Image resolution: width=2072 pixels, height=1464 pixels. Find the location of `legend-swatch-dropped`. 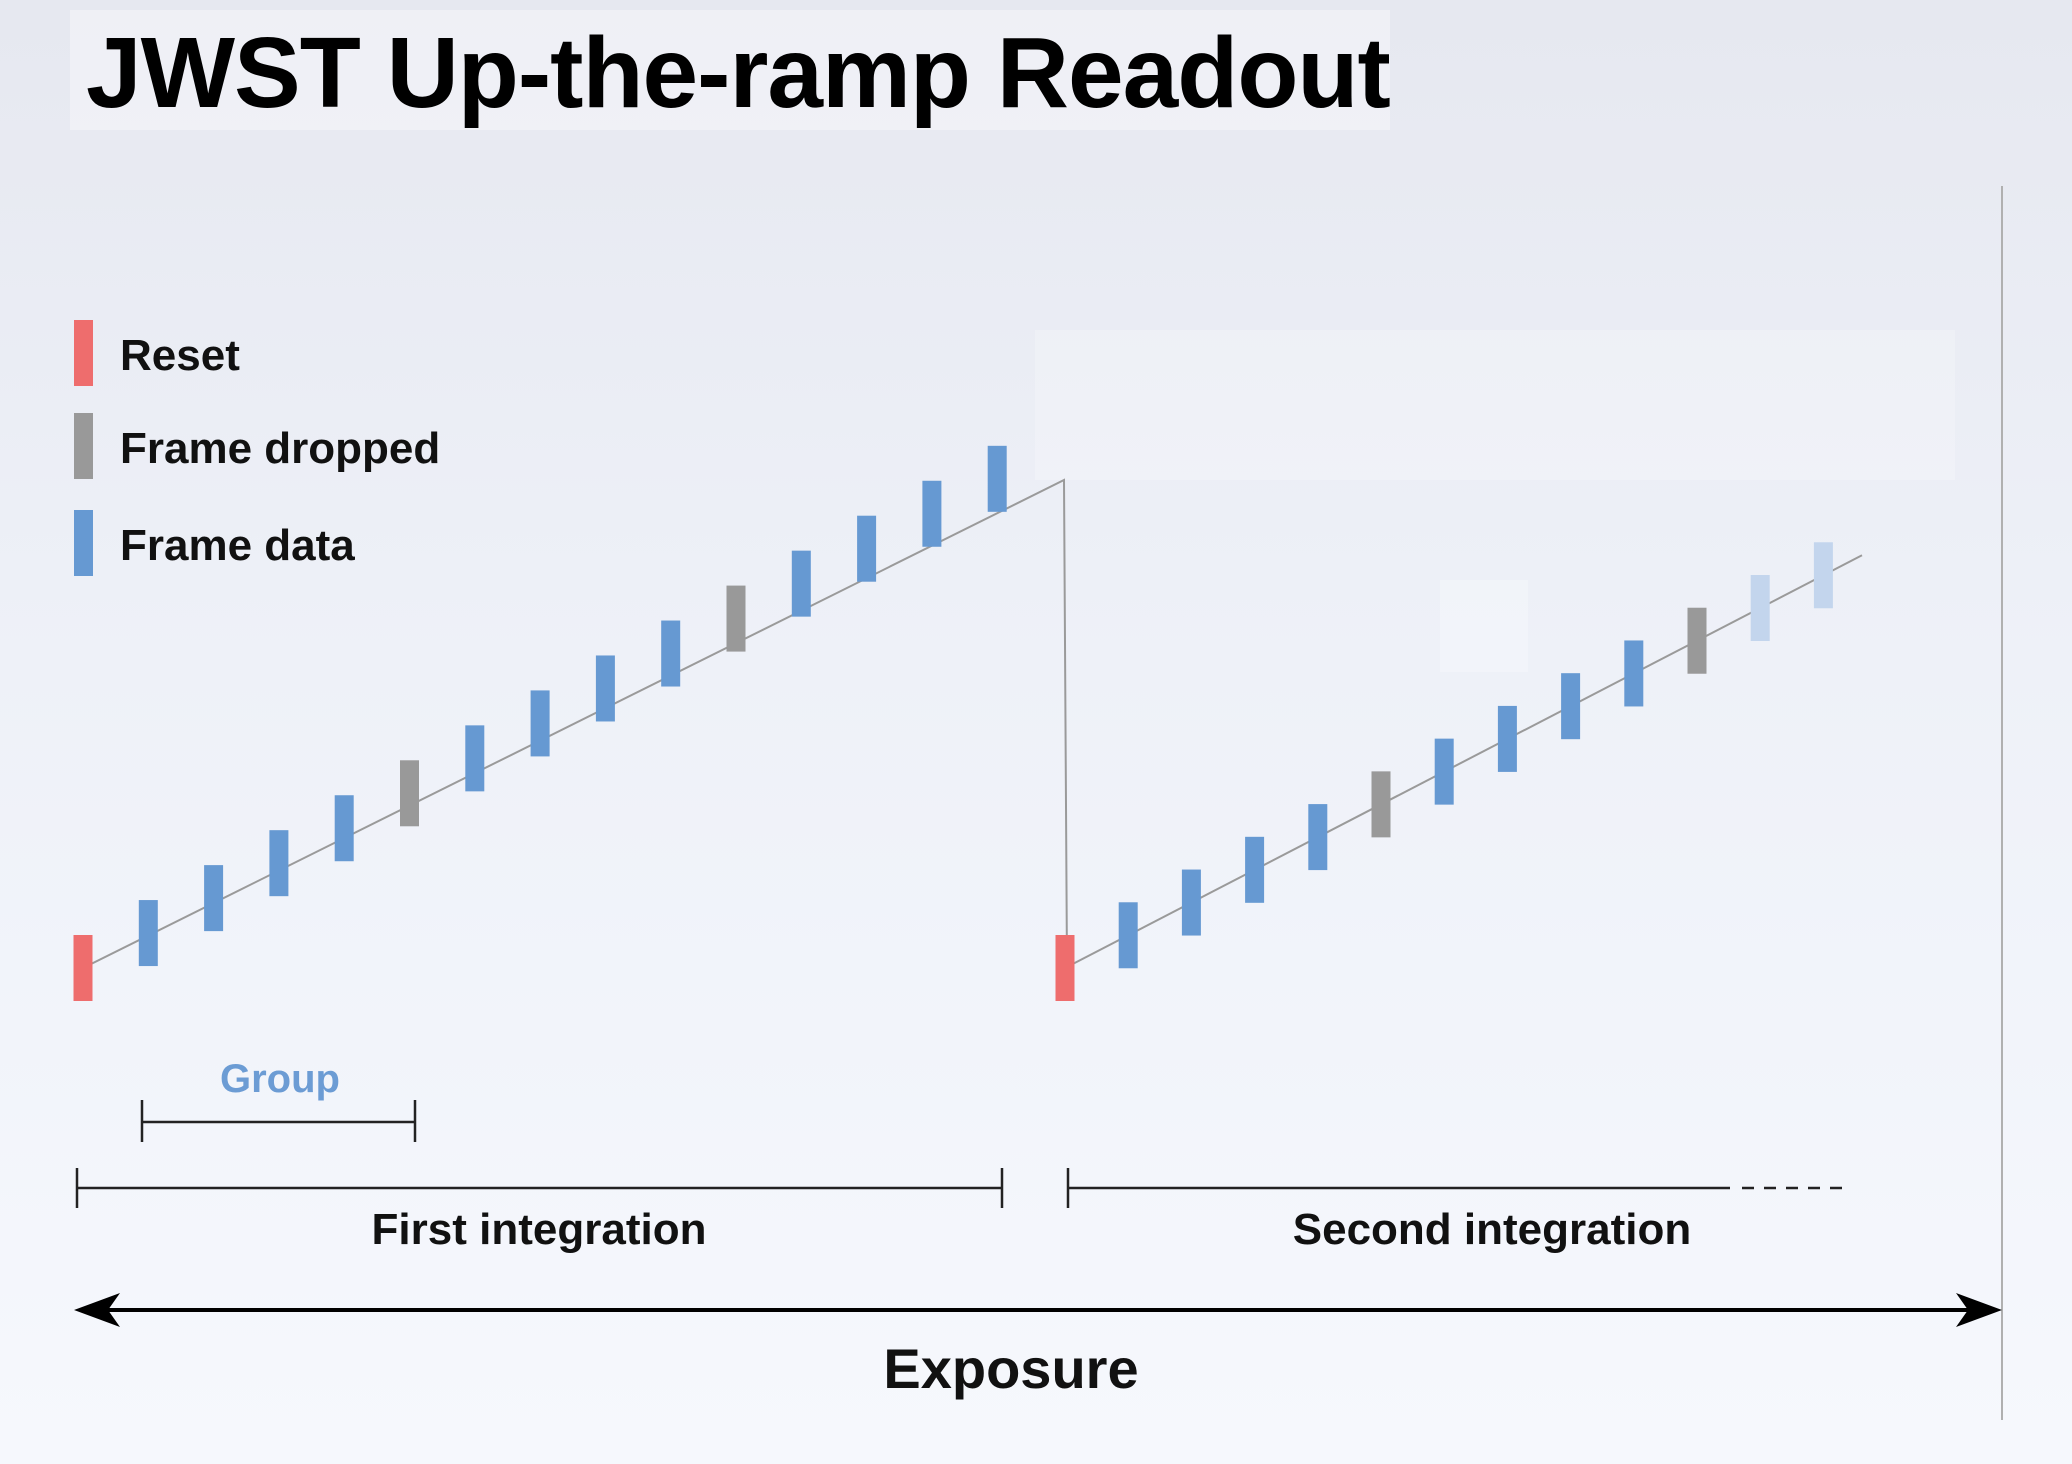

legend-swatch-dropped is located at coordinates (83, 446).